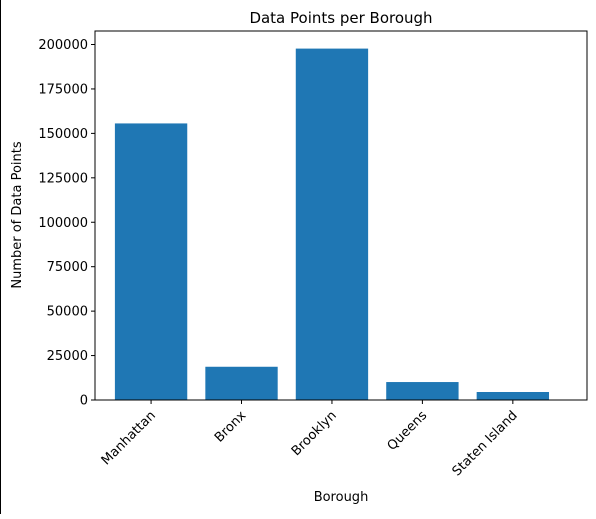  Describe the element at coordinates (314, 433) in the screenshot. I see `x-tick-label: Brooklyn` at that location.